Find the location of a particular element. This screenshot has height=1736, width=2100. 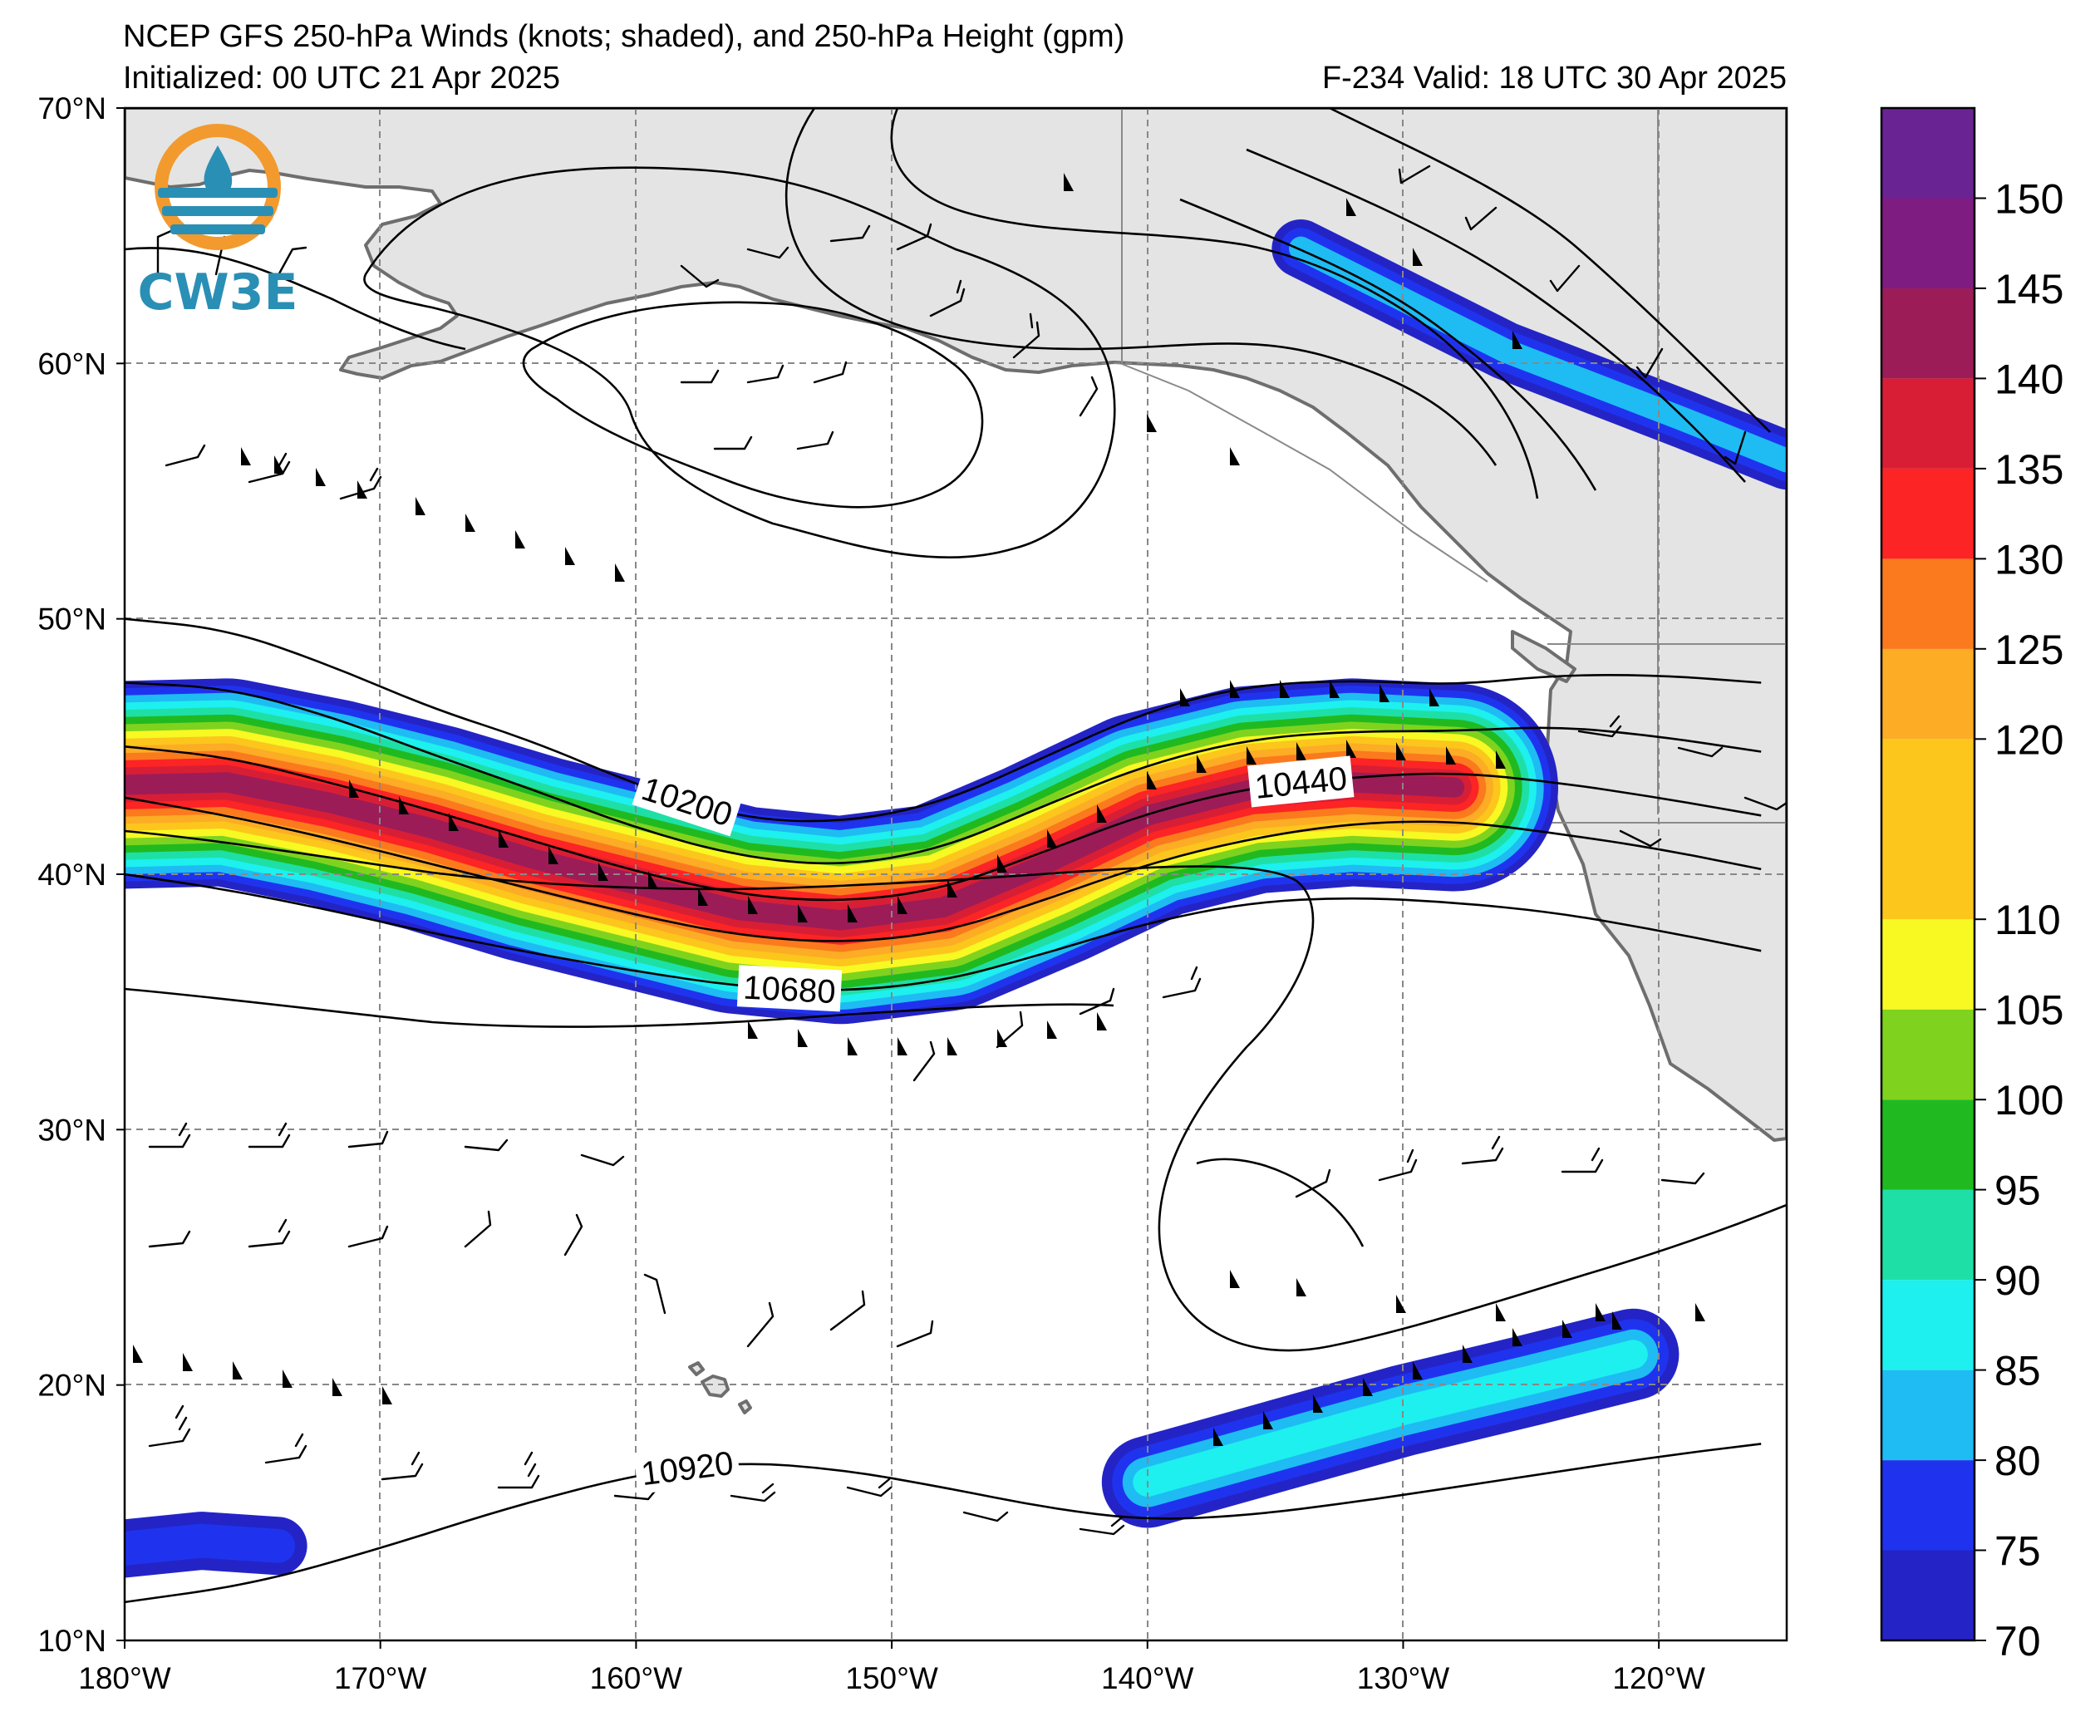

closed-low-contour-inner is located at coordinates (753, 405).